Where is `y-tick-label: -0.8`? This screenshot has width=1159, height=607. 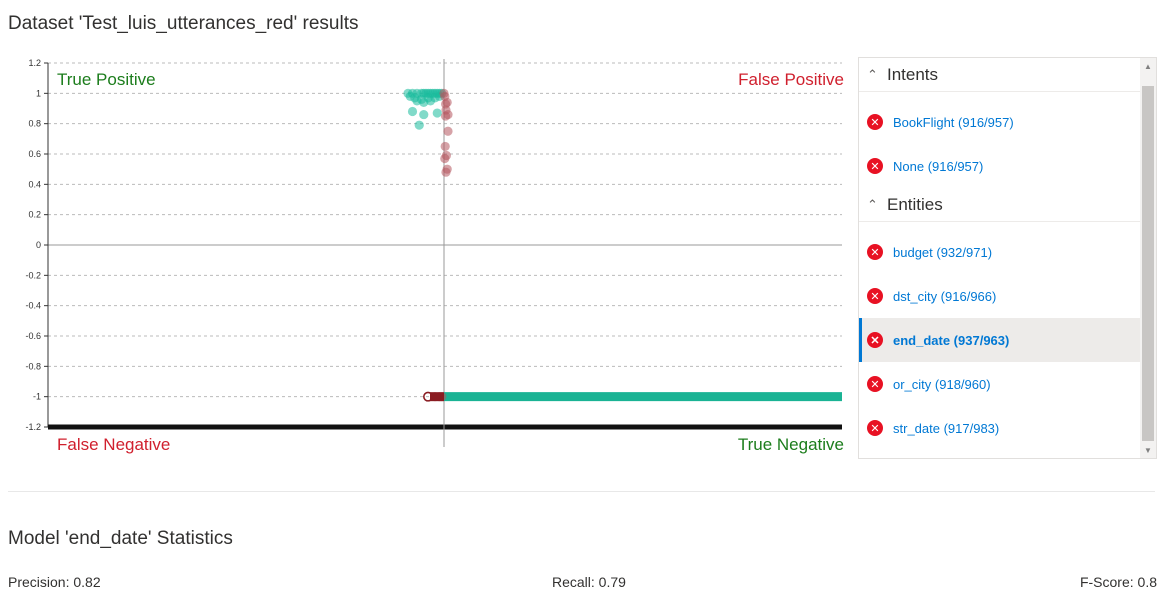 y-tick-label: -0.8 is located at coordinates (33, 366).